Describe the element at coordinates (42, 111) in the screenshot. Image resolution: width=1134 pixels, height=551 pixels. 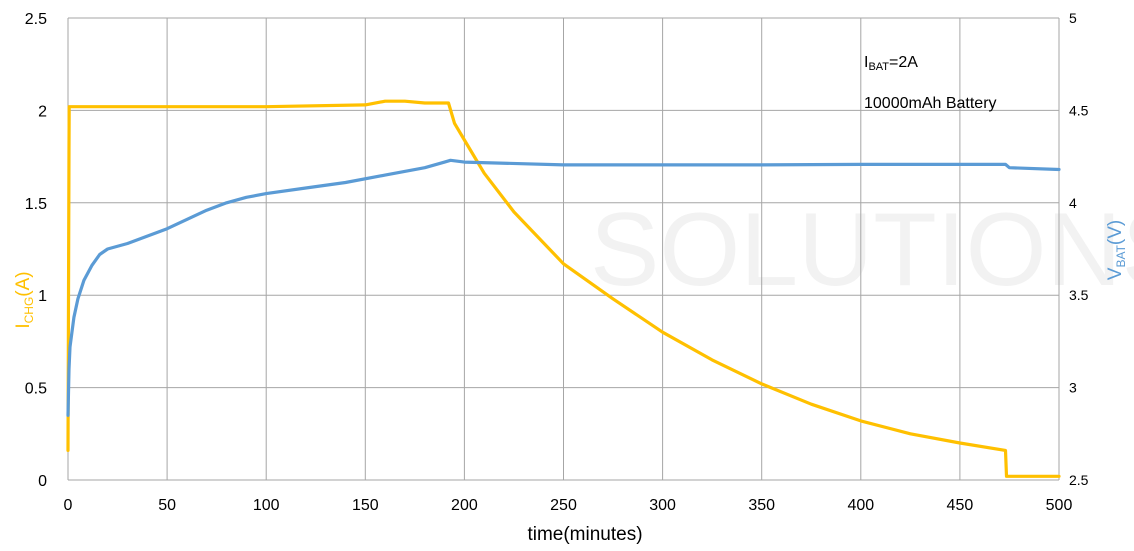
I see `y-left-tick-label: 2` at that location.